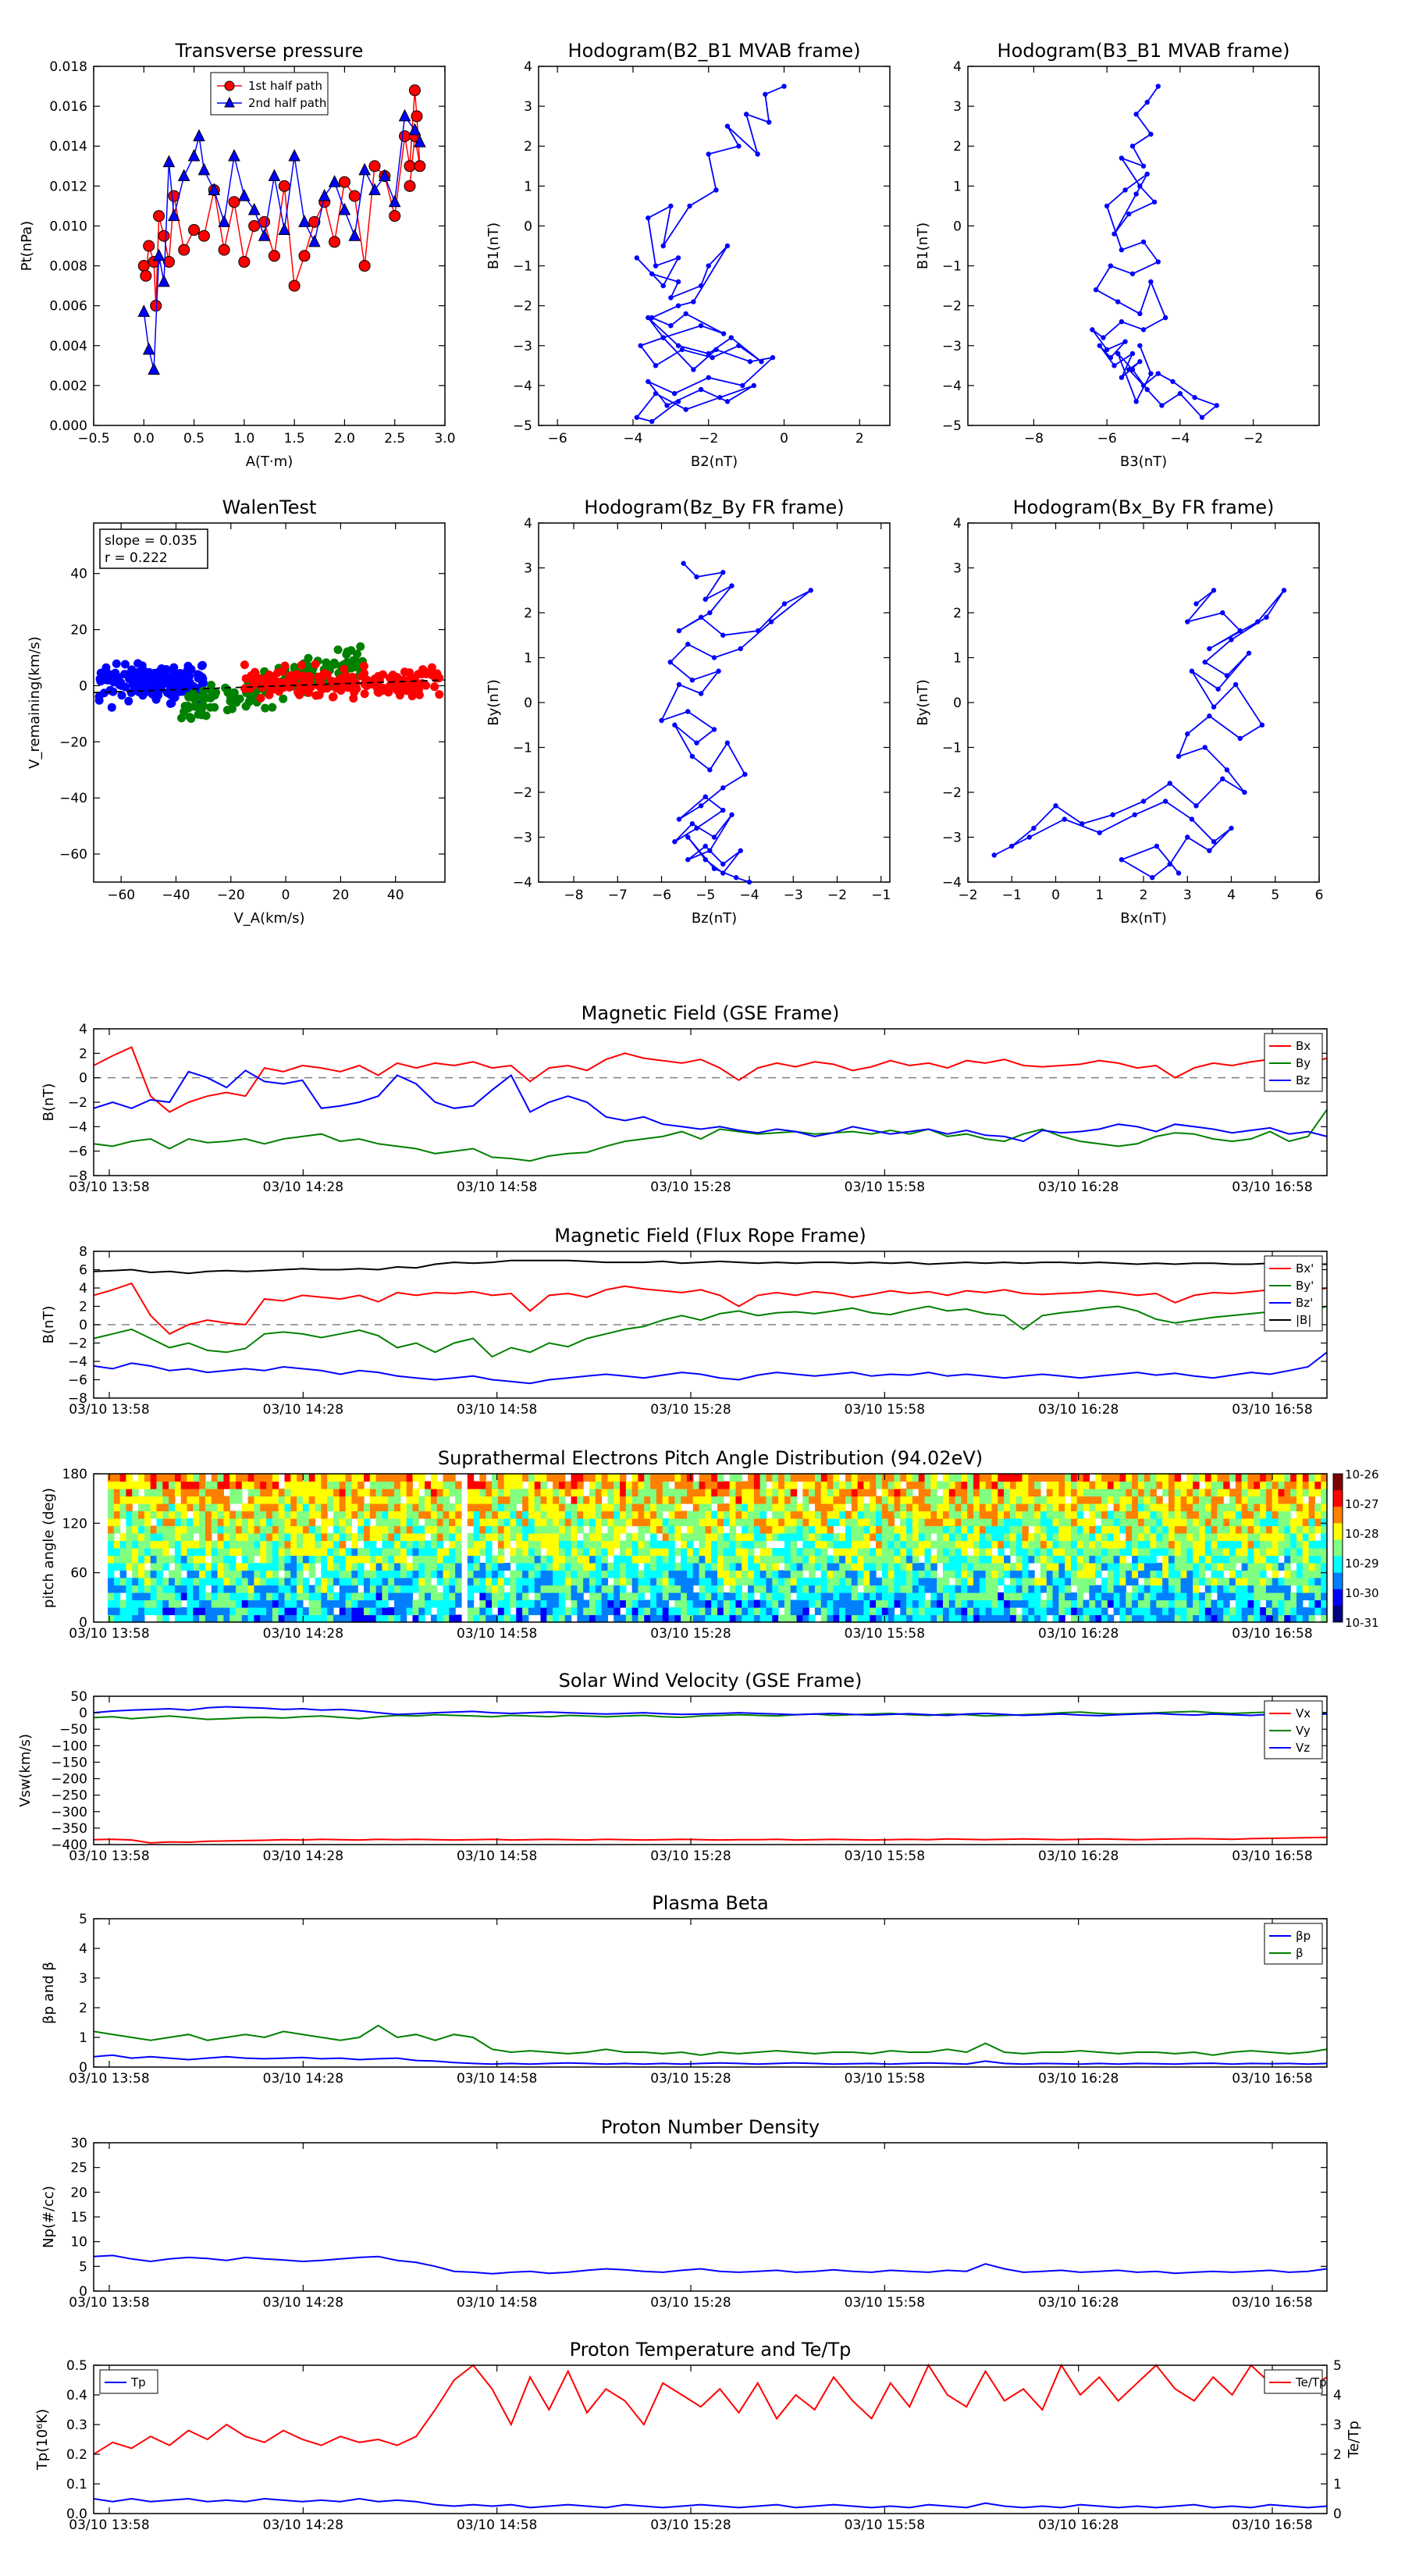 This screenshot has width=1405, height=2576. Describe the element at coordinates (445, 439) in the screenshot. I see `x-tick-label: 3.0` at that location.